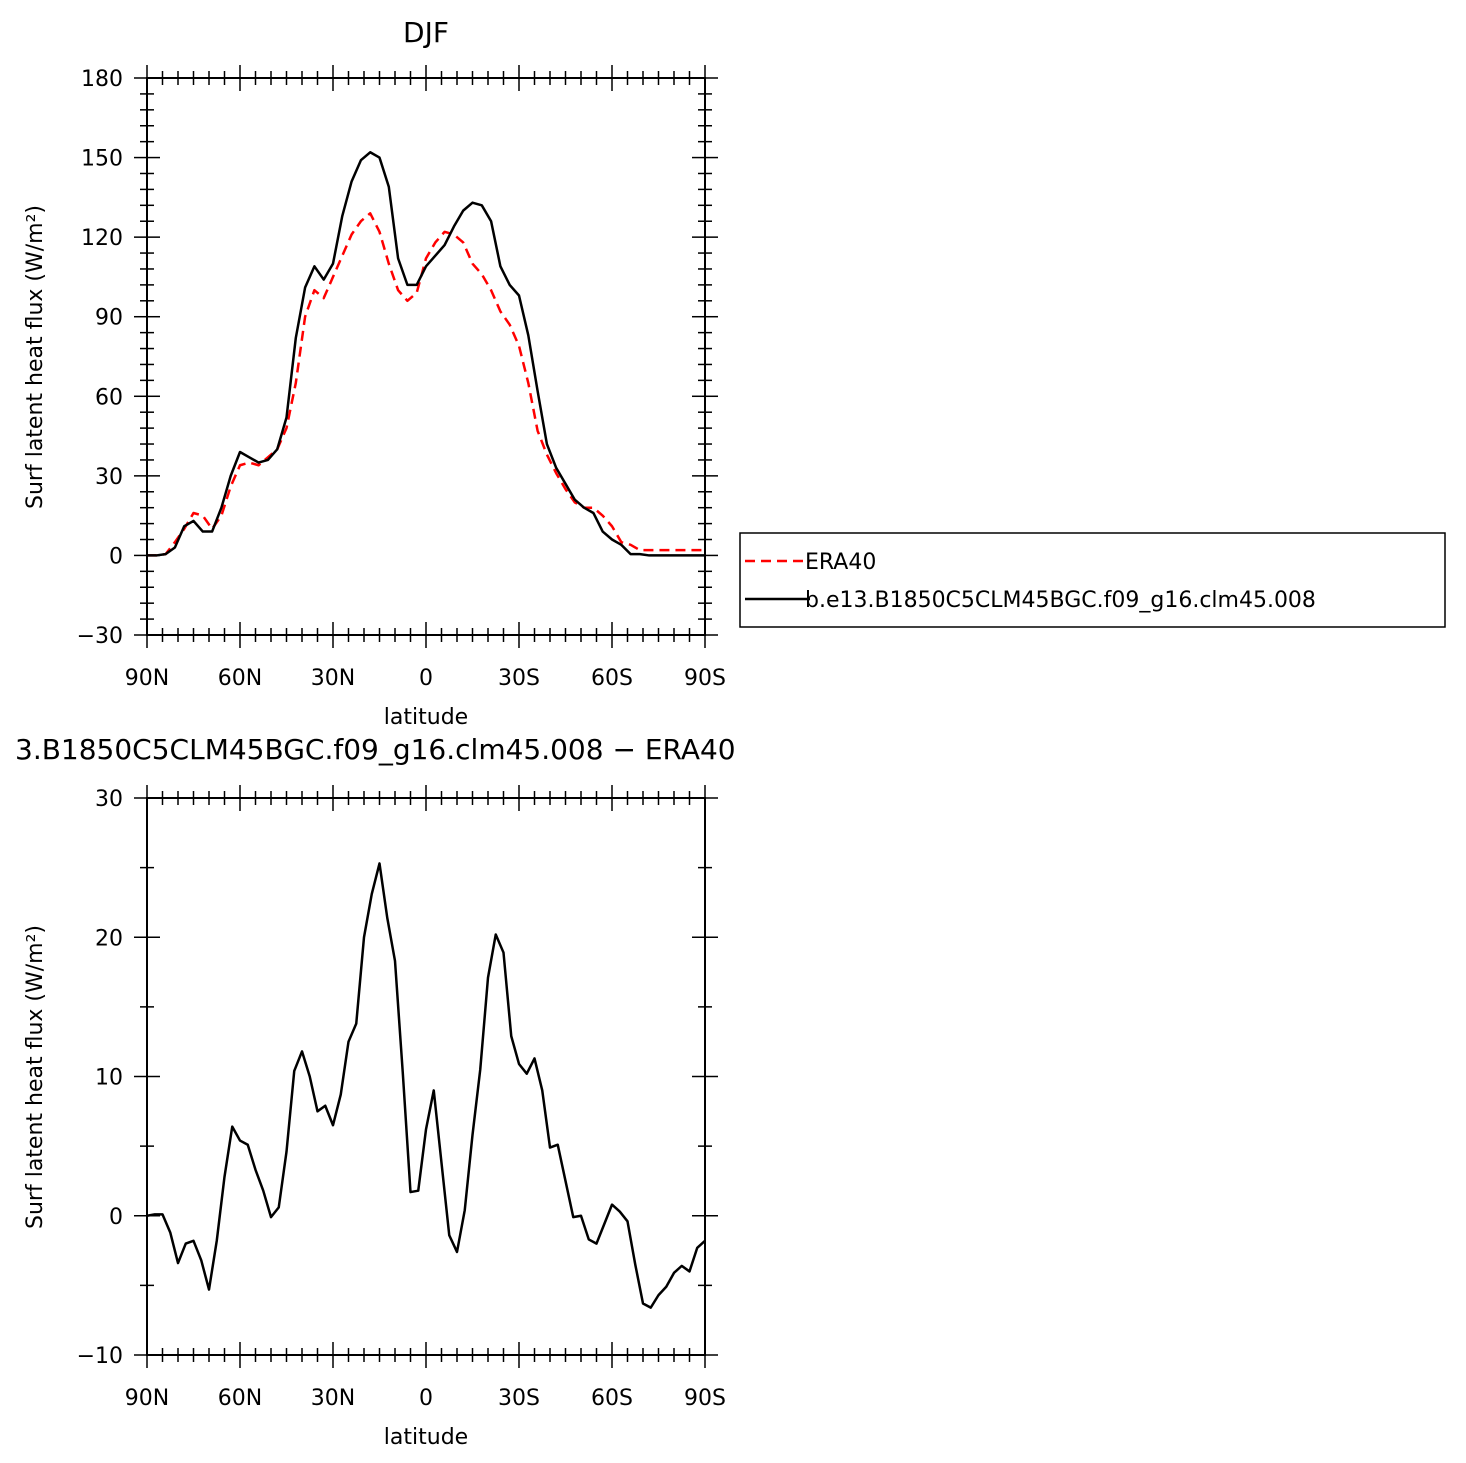  What do you see at coordinates (35, 357) in the screenshot?
I see `top-y-axis-label: Surf latent heat flux (W/m²)` at bounding box center [35, 357].